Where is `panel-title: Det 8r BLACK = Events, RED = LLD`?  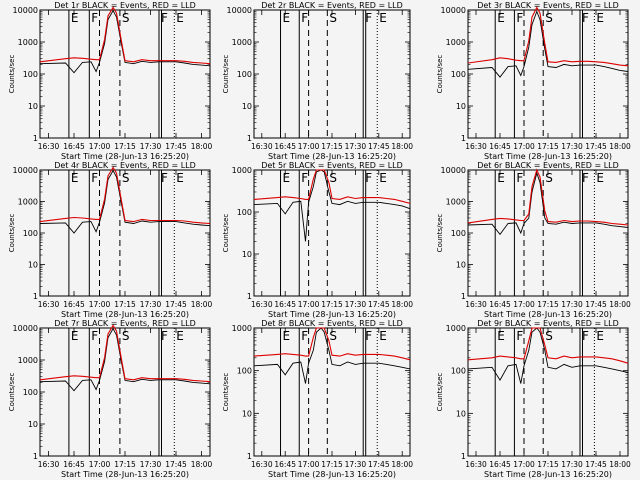 panel-title: Det 8r BLACK = Events, RED = LLD is located at coordinates (332, 323).